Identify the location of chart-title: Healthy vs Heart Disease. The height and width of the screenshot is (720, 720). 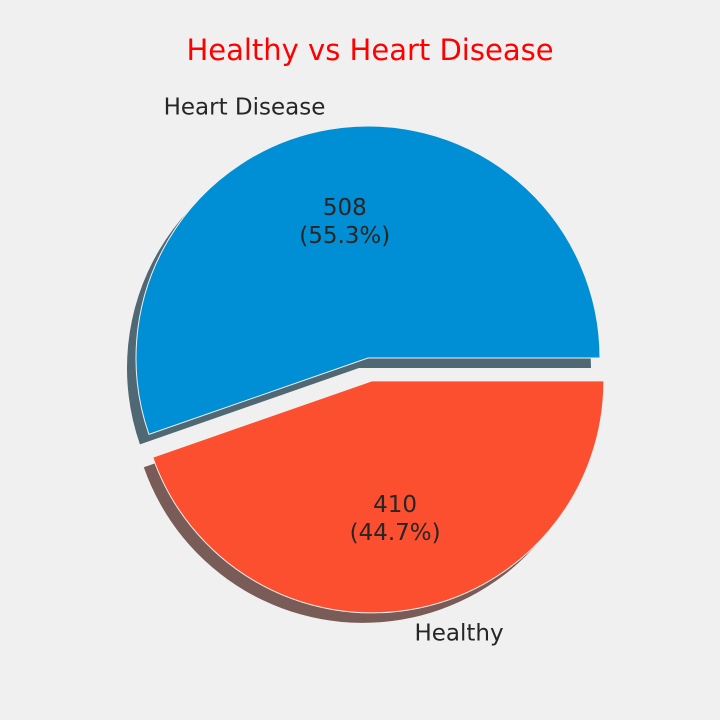
(369, 50).